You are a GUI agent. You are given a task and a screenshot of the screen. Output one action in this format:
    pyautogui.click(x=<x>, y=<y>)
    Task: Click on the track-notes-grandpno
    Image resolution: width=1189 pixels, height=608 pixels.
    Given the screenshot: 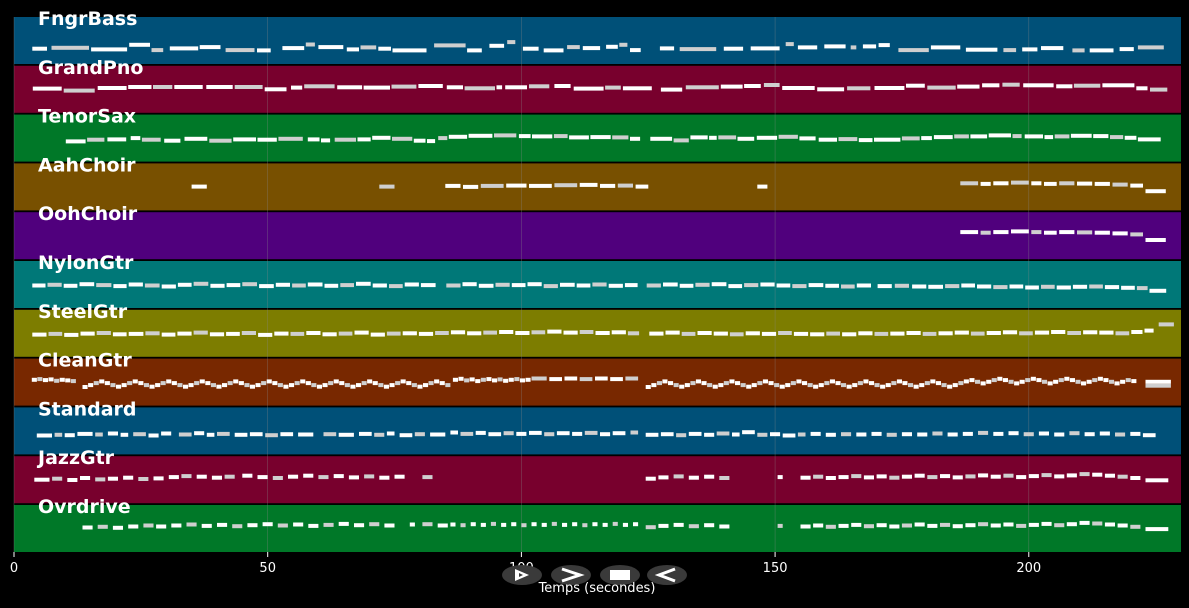 What is the action you would take?
    pyautogui.click(x=600, y=87)
    